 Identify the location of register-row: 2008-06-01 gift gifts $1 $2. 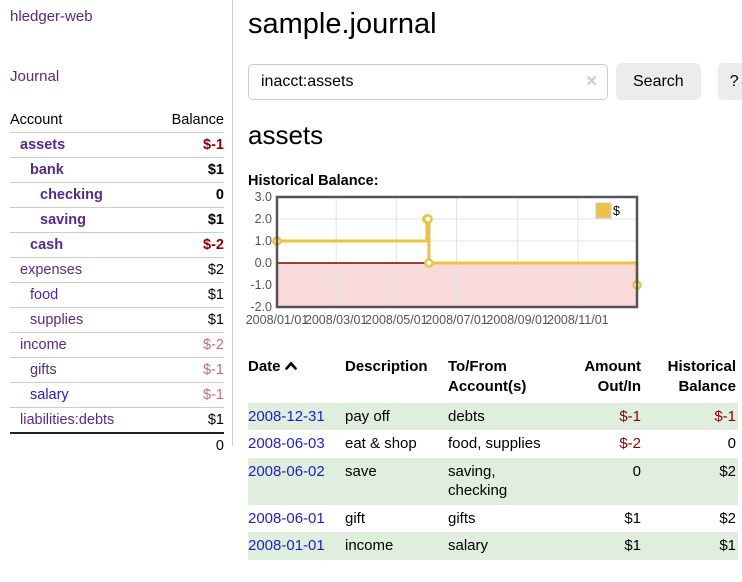
(493, 519).